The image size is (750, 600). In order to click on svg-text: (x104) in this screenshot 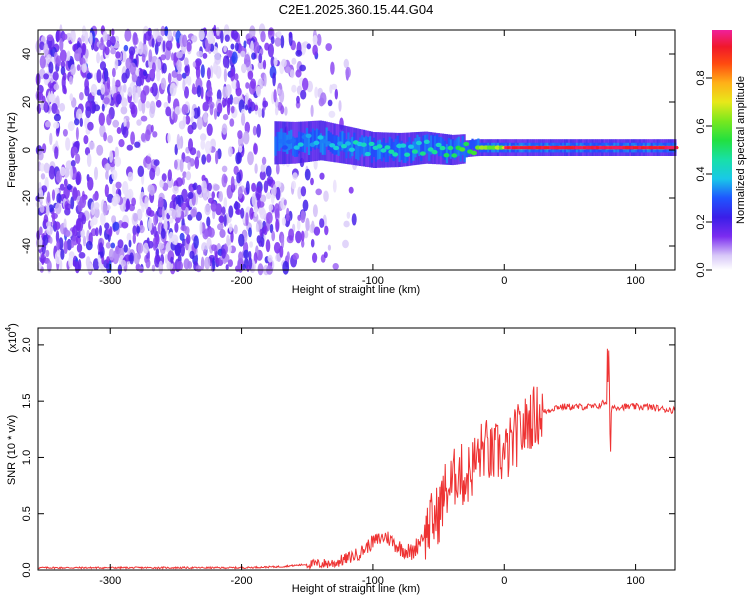, I will do `click(11, 338)`.